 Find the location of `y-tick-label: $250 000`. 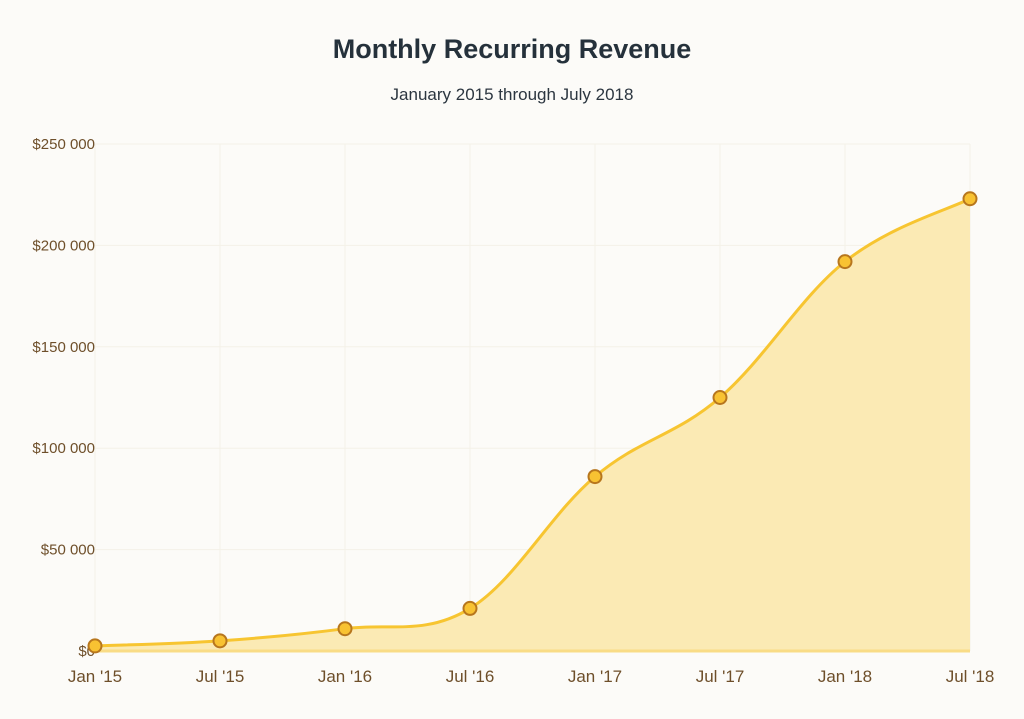

y-tick-label: $250 000 is located at coordinates (63, 144).